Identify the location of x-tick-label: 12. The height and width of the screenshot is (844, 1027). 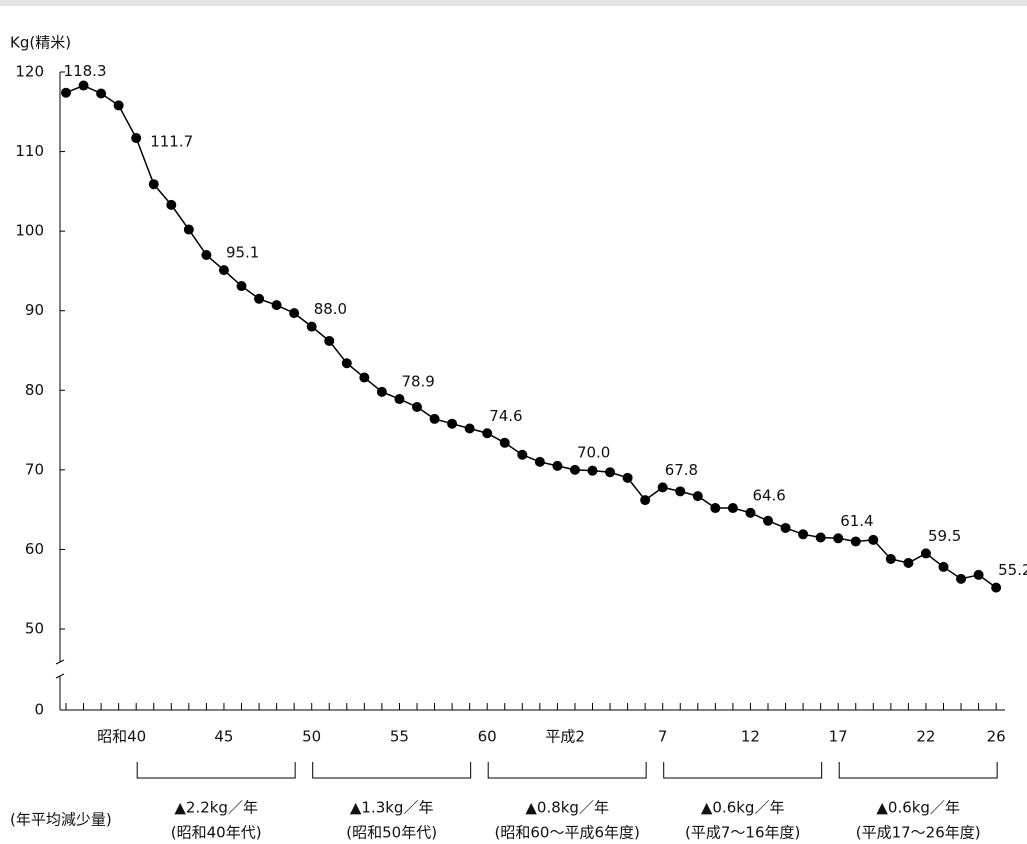
(750, 737).